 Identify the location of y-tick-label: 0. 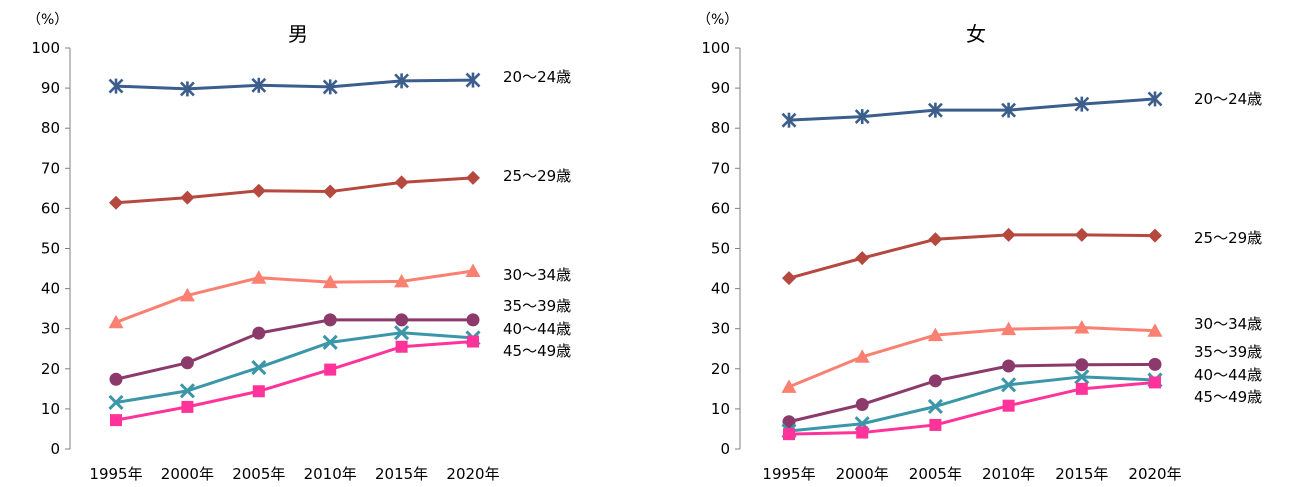
(725, 449).